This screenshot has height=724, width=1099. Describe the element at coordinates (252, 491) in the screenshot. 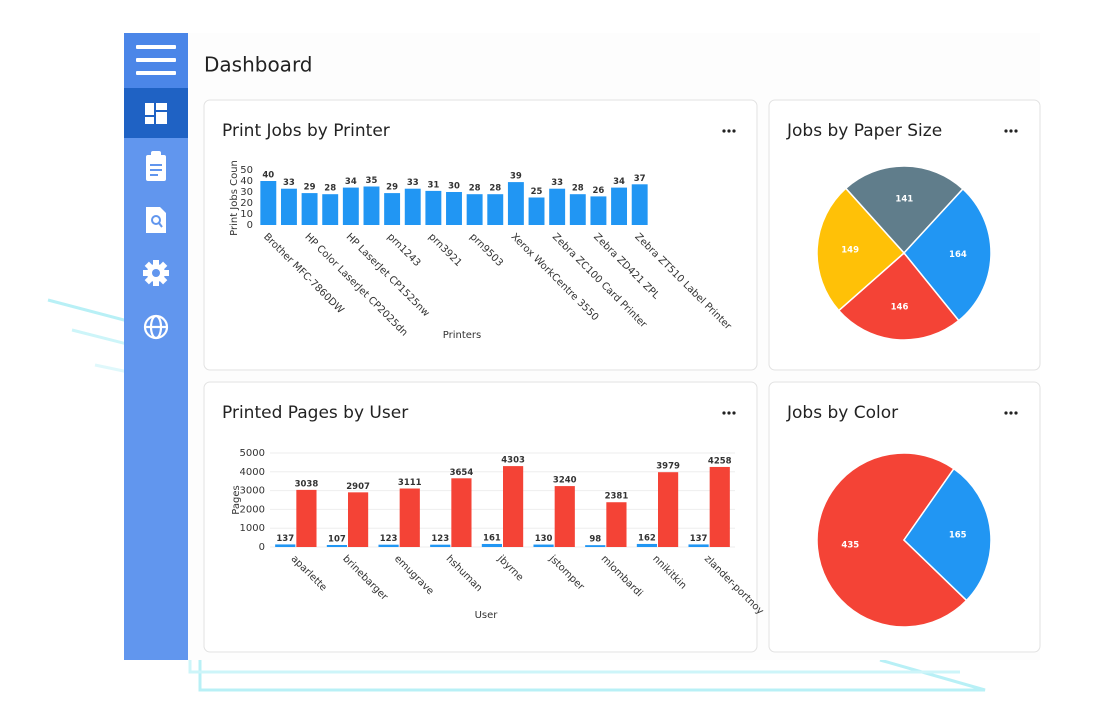

I see `y-tick-label: 3000` at that location.